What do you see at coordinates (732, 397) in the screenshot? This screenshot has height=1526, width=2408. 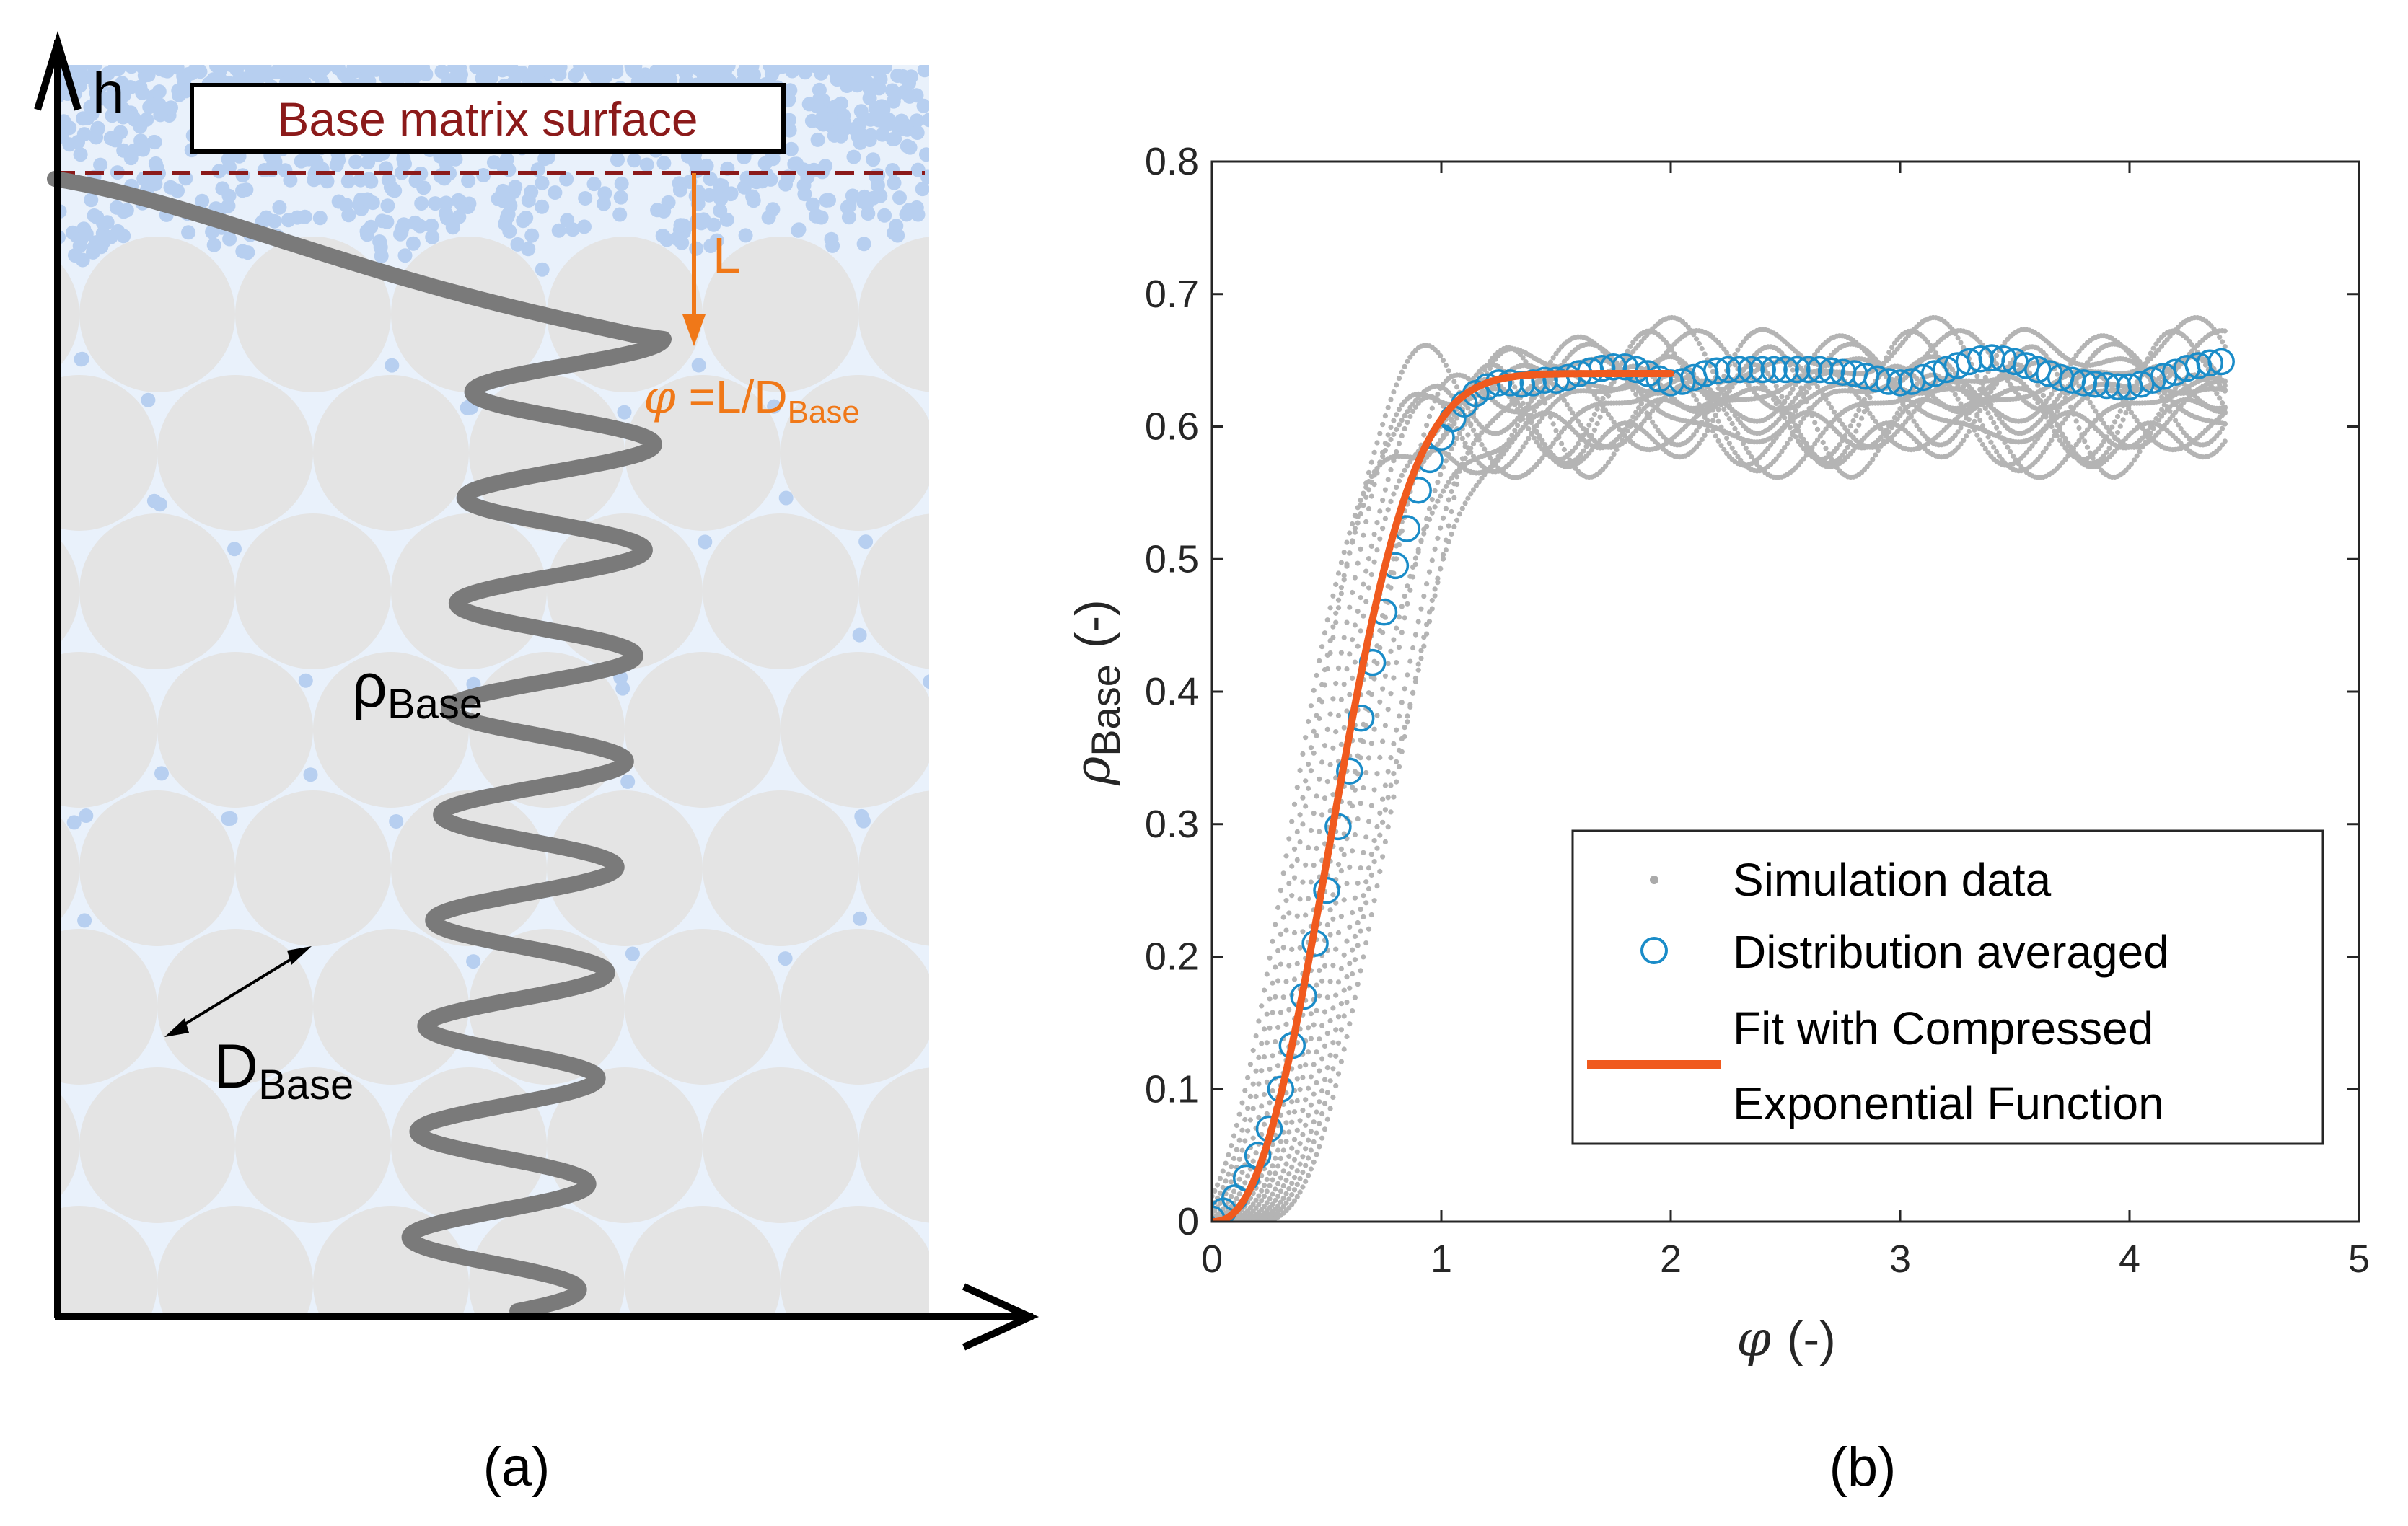 I see `phi-formula: =L/D` at bounding box center [732, 397].